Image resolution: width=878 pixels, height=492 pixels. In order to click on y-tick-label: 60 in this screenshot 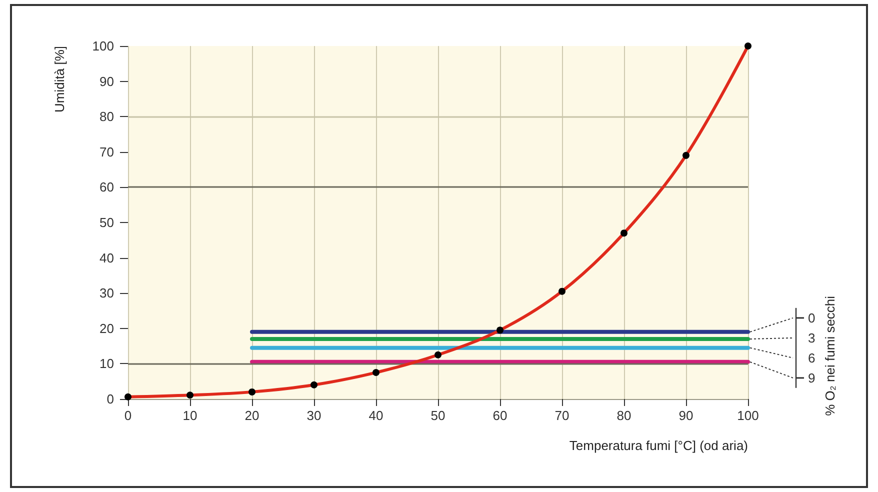, I will do `click(107, 187)`.